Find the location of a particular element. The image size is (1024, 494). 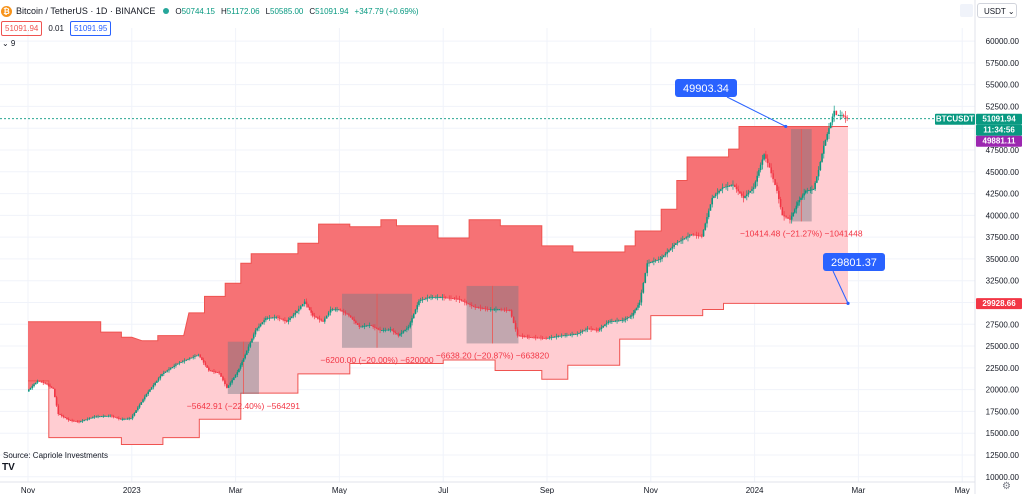

x-tick-label: 2023 is located at coordinates (132, 490).